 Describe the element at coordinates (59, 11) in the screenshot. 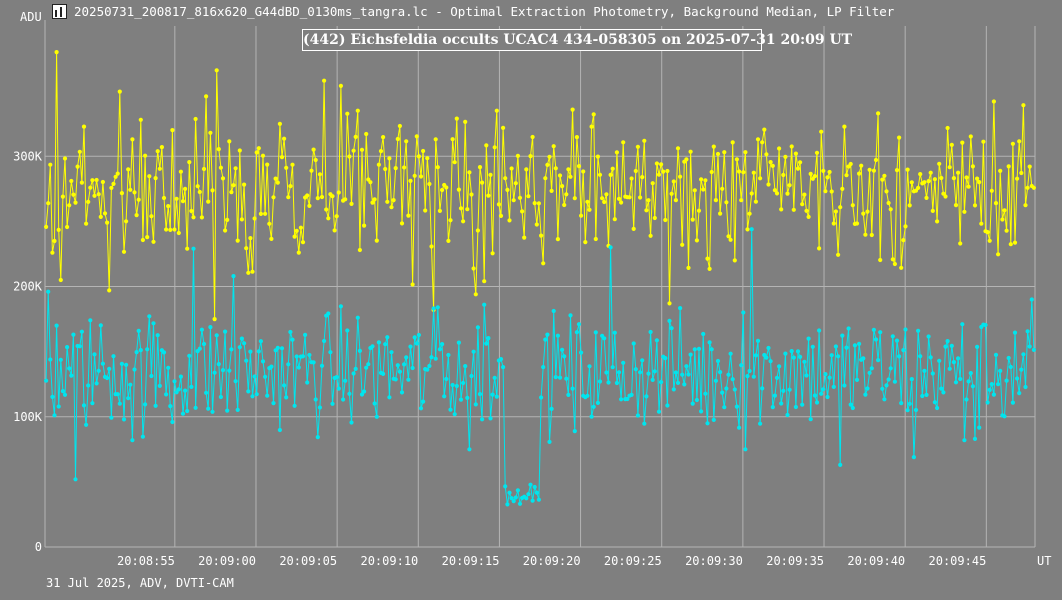

I see `app-icon` at that location.